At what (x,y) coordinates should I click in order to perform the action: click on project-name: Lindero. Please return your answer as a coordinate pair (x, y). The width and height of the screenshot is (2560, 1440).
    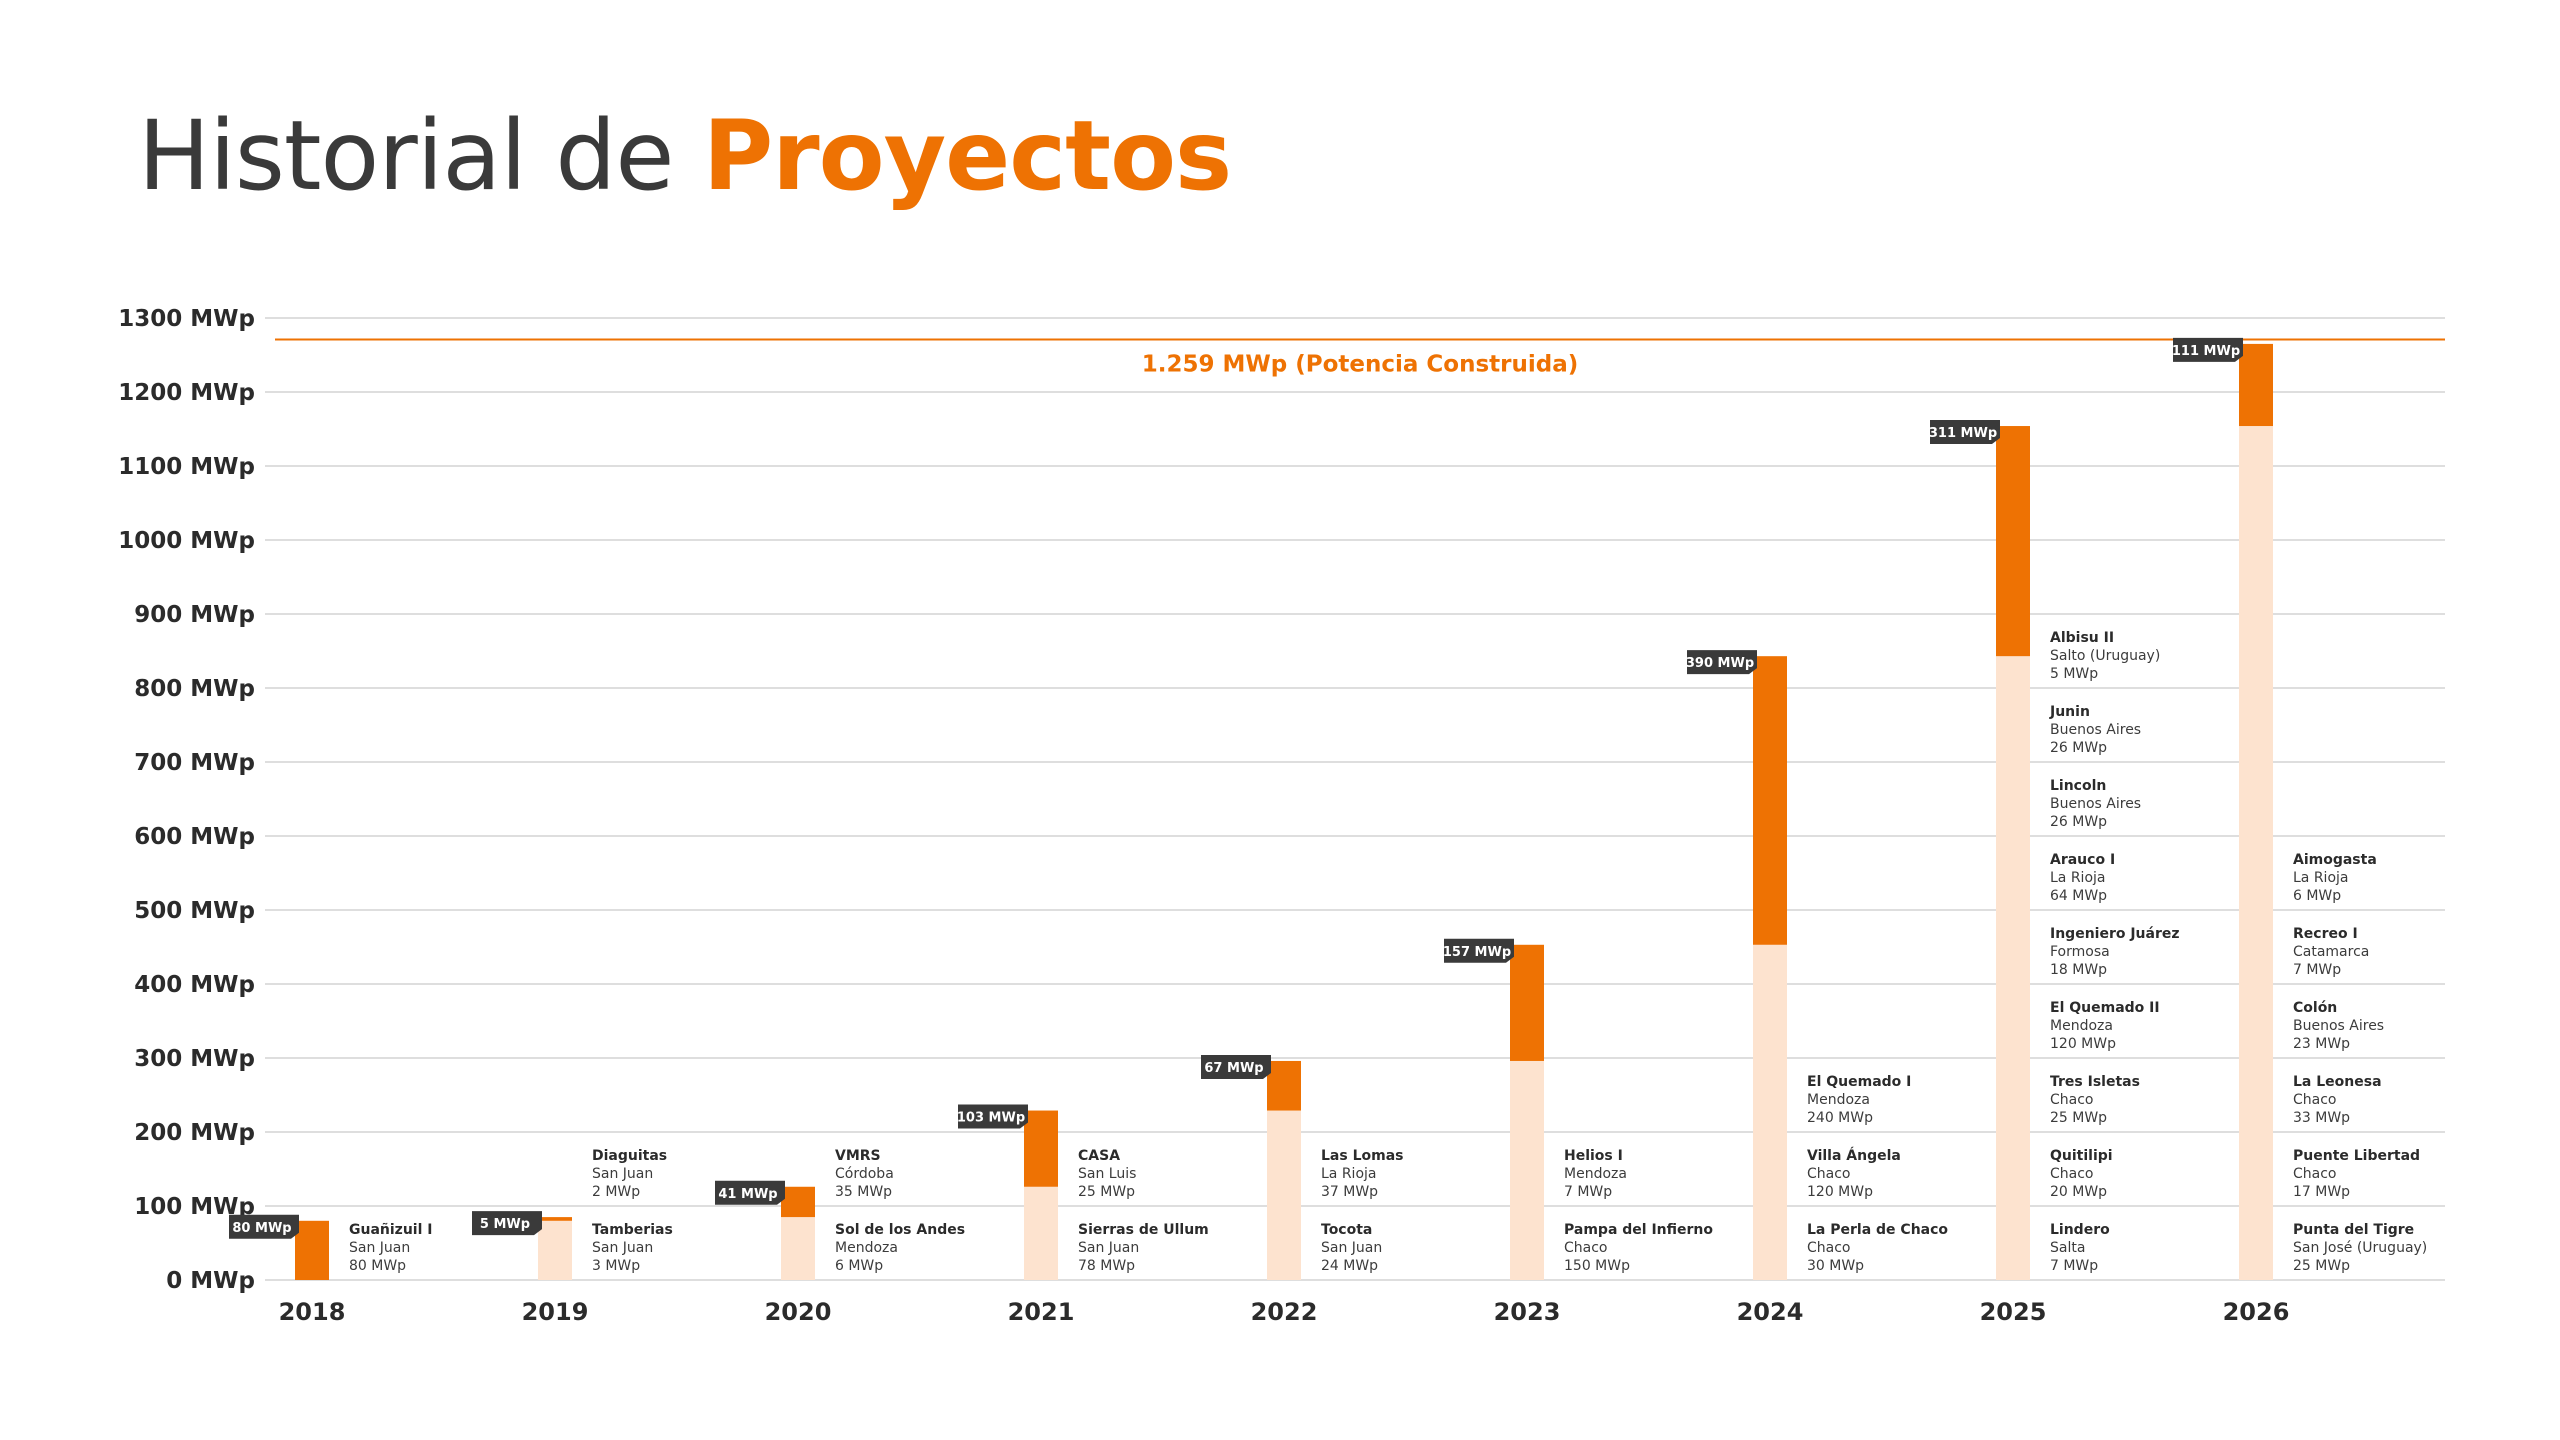
    Looking at the image, I should click on (2080, 1230).